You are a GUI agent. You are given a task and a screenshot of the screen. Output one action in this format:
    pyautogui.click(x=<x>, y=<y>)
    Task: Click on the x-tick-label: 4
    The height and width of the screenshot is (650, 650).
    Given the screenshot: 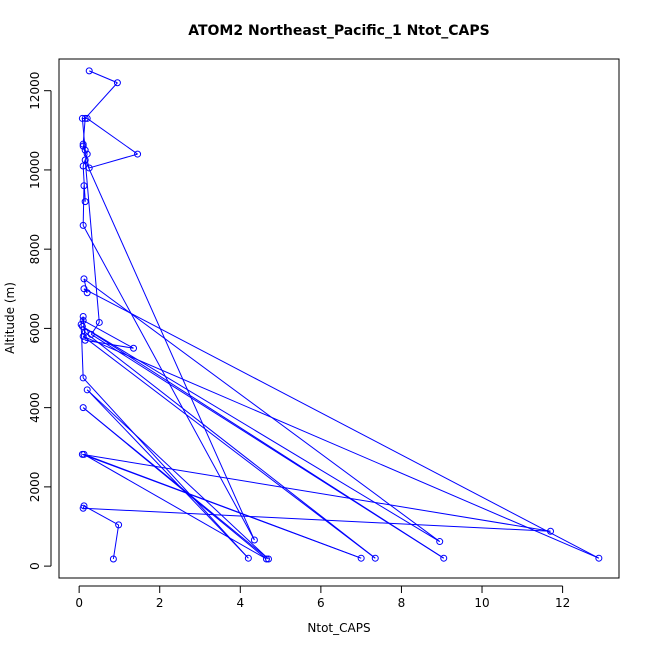 What is the action you would take?
    pyautogui.click(x=240, y=603)
    